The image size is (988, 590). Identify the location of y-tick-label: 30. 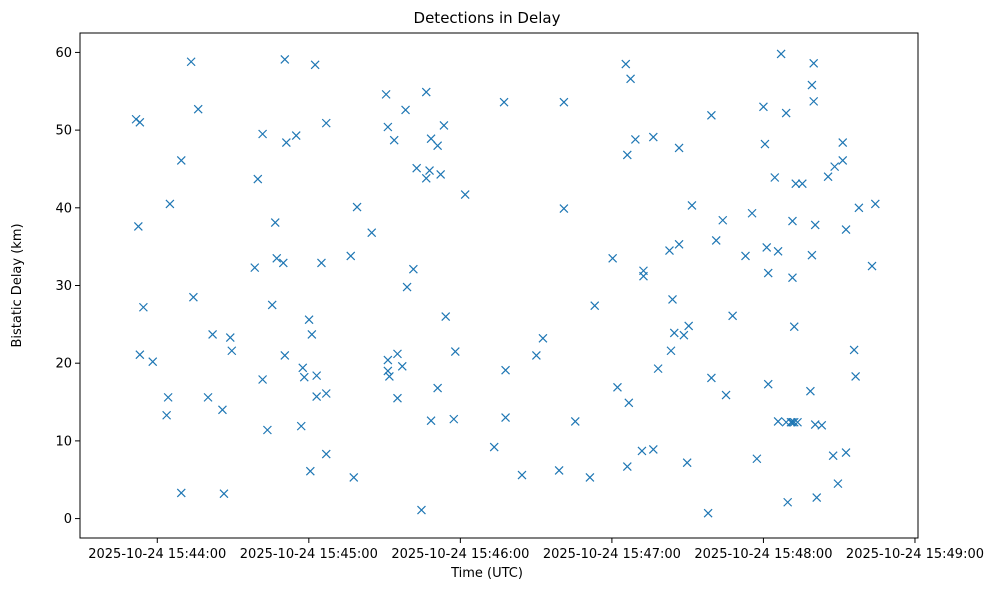
(63, 286).